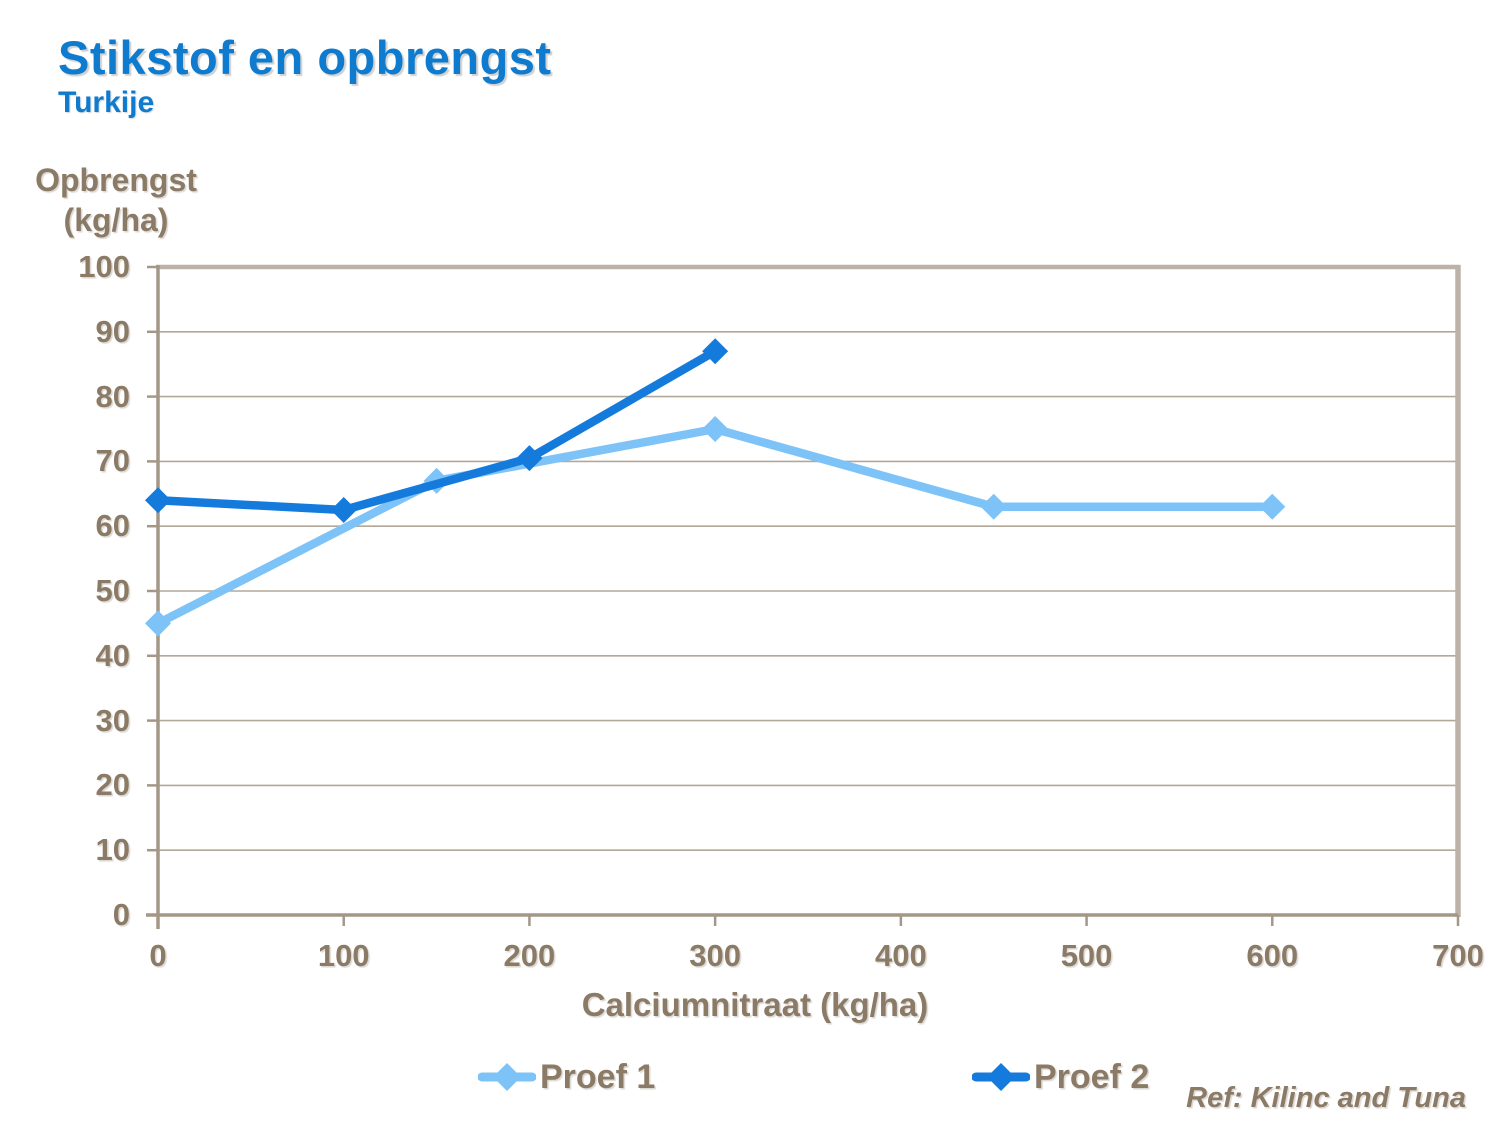 Image resolution: width=1500 pixels, height=1125 pixels. I want to click on legend-item-proef-2: Proef 2, so click(1060, 1077).